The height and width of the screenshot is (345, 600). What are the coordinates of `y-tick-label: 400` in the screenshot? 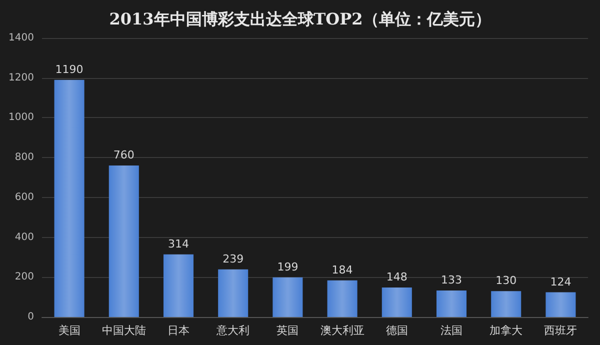 It's located at (24, 237).